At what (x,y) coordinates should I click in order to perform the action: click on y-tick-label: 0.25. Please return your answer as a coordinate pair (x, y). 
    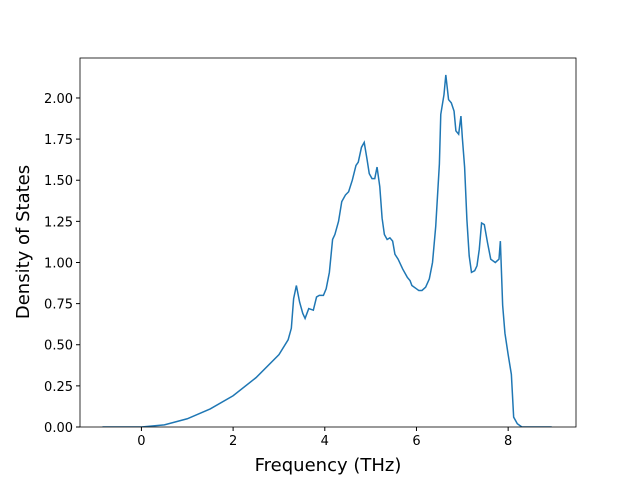
    Looking at the image, I should click on (58, 387).